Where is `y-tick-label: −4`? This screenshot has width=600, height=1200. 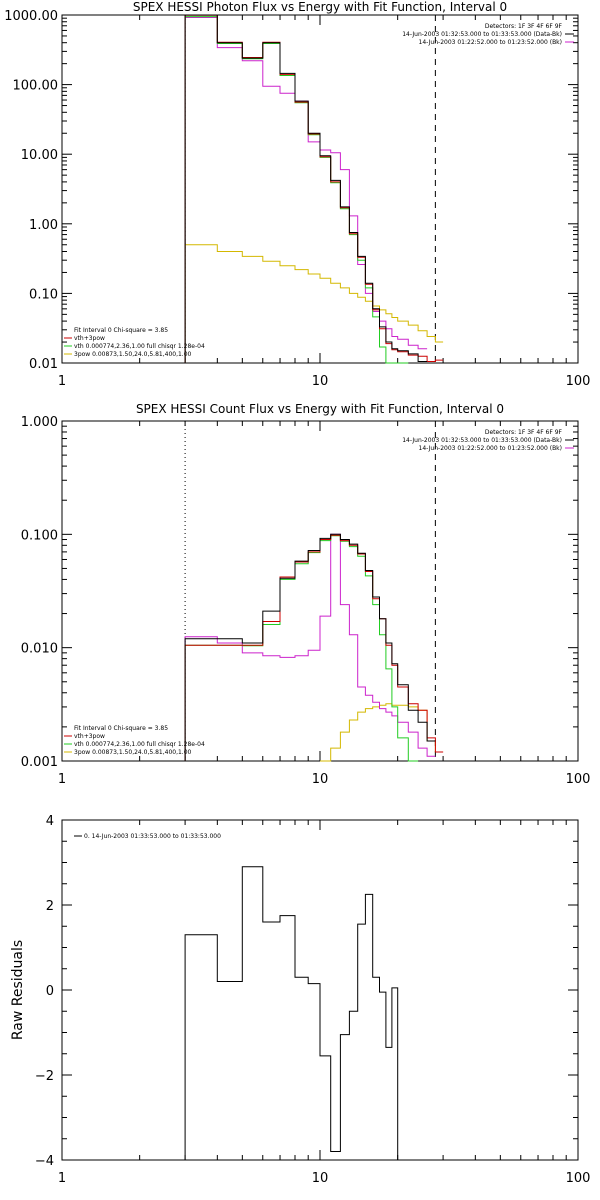 y-tick-label: −4 is located at coordinates (44, 1161).